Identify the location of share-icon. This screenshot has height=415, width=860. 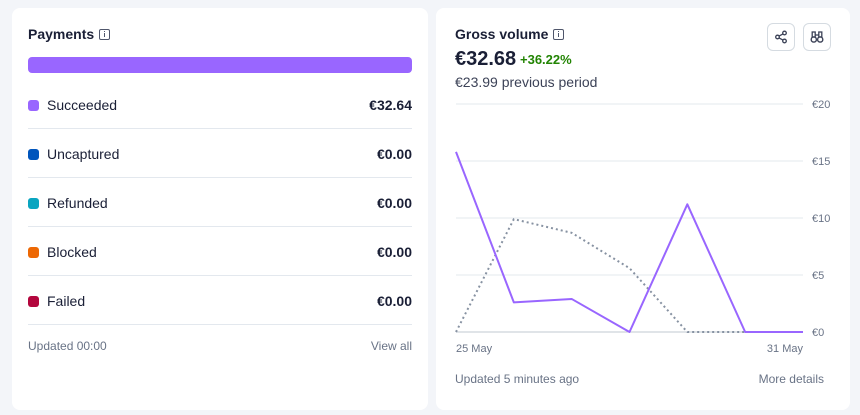
(781, 37).